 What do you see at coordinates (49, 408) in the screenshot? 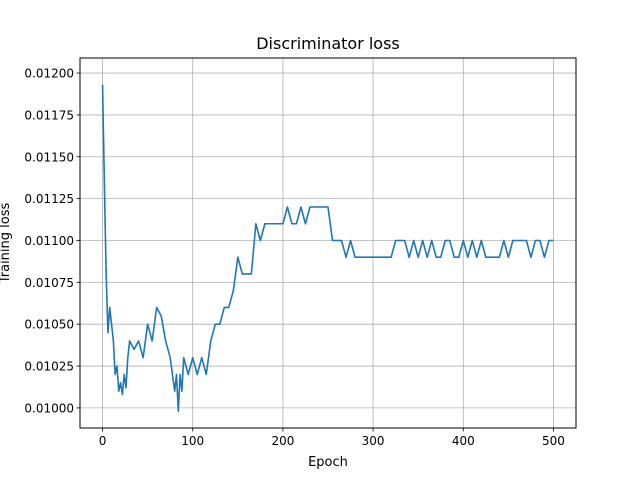
I see `y-tick-label: 0.01000` at bounding box center [49, 408].